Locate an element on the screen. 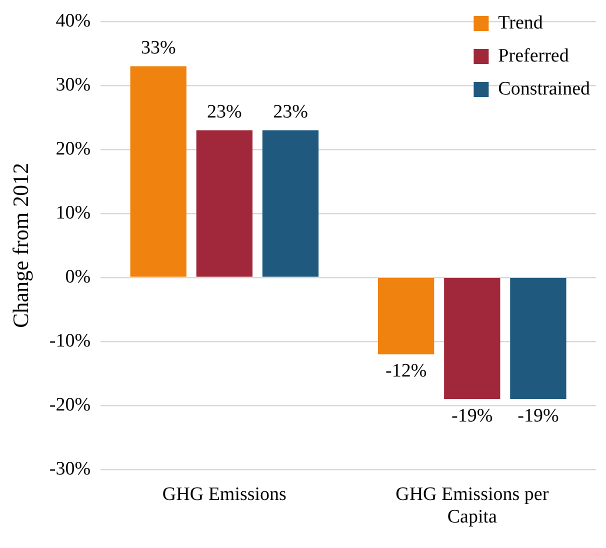  y-tick-label: 30% is located at coordinates (73, 85).